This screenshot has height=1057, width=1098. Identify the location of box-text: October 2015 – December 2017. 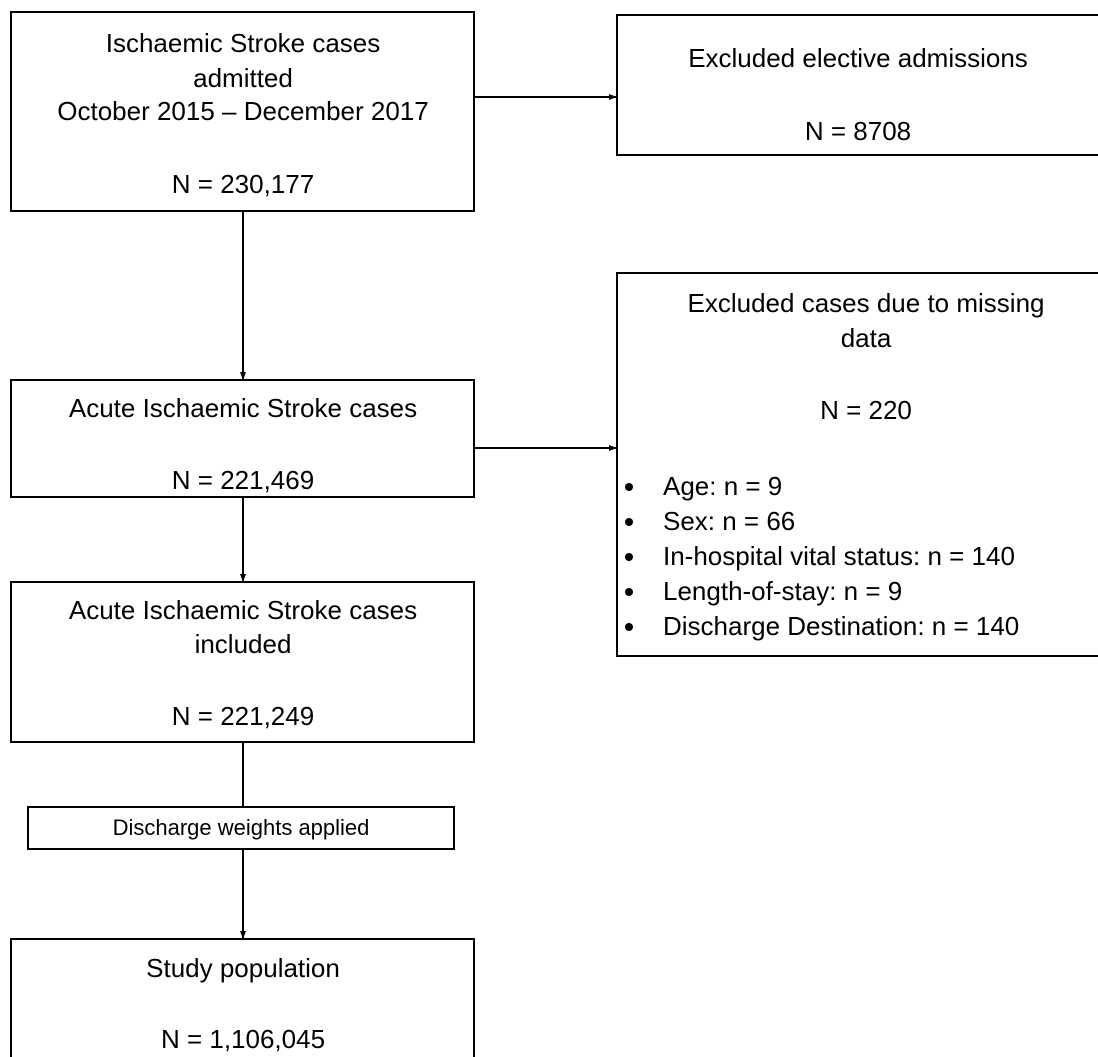
(242, 111).